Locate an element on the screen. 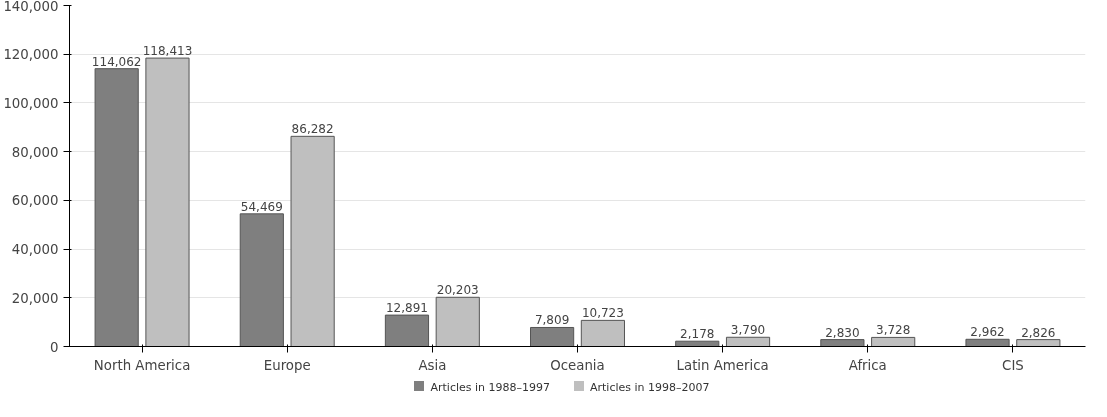 The image size is (1107, 417). legend-label: Articles in 1998–2007 is located at coordinates (650, 387).